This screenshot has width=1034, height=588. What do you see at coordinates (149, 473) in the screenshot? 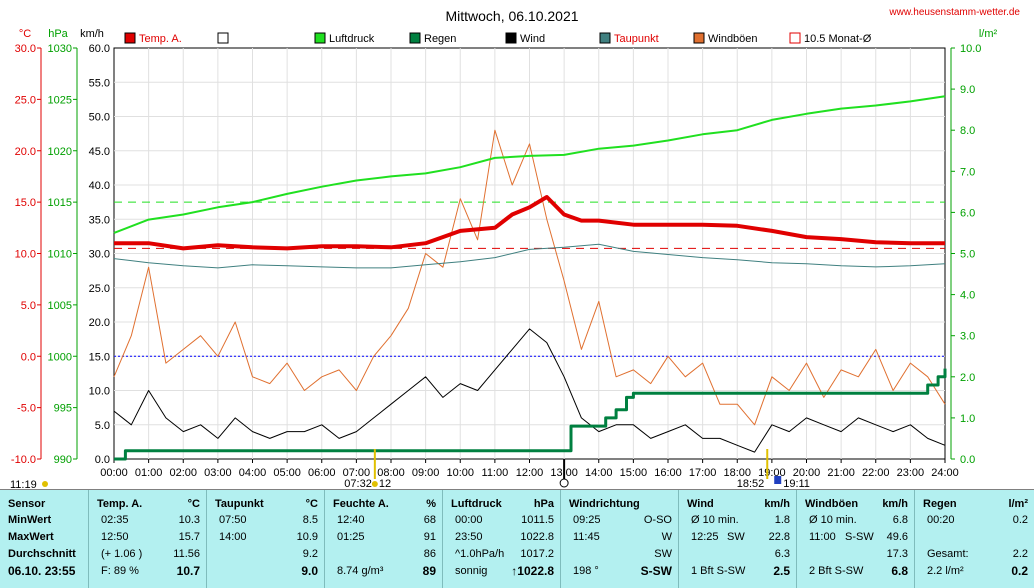
I see `x-tick-label: 01:00` at bounding box center [149, 473].